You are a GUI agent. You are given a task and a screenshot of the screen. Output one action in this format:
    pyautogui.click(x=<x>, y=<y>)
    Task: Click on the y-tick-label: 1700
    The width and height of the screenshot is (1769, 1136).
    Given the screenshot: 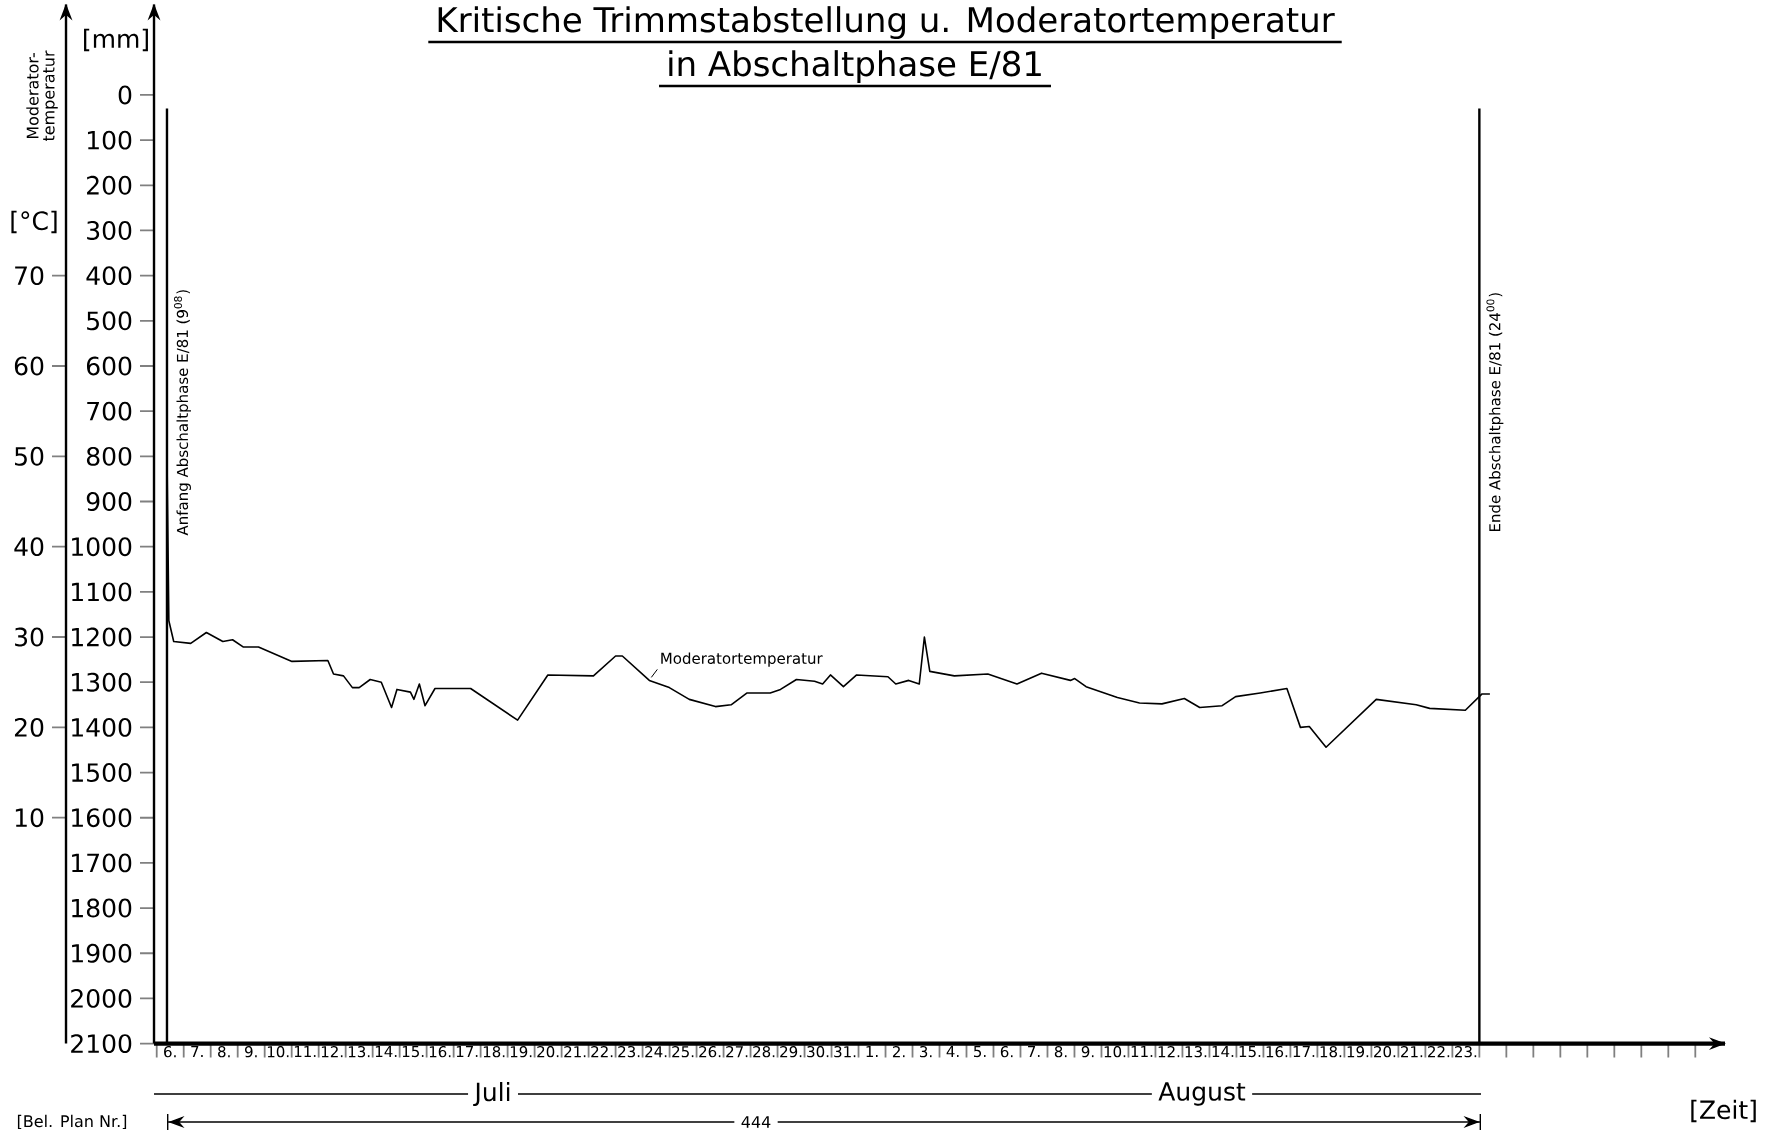 What is the action you would take?
    pyautogui.click(x=102, y=863)
    